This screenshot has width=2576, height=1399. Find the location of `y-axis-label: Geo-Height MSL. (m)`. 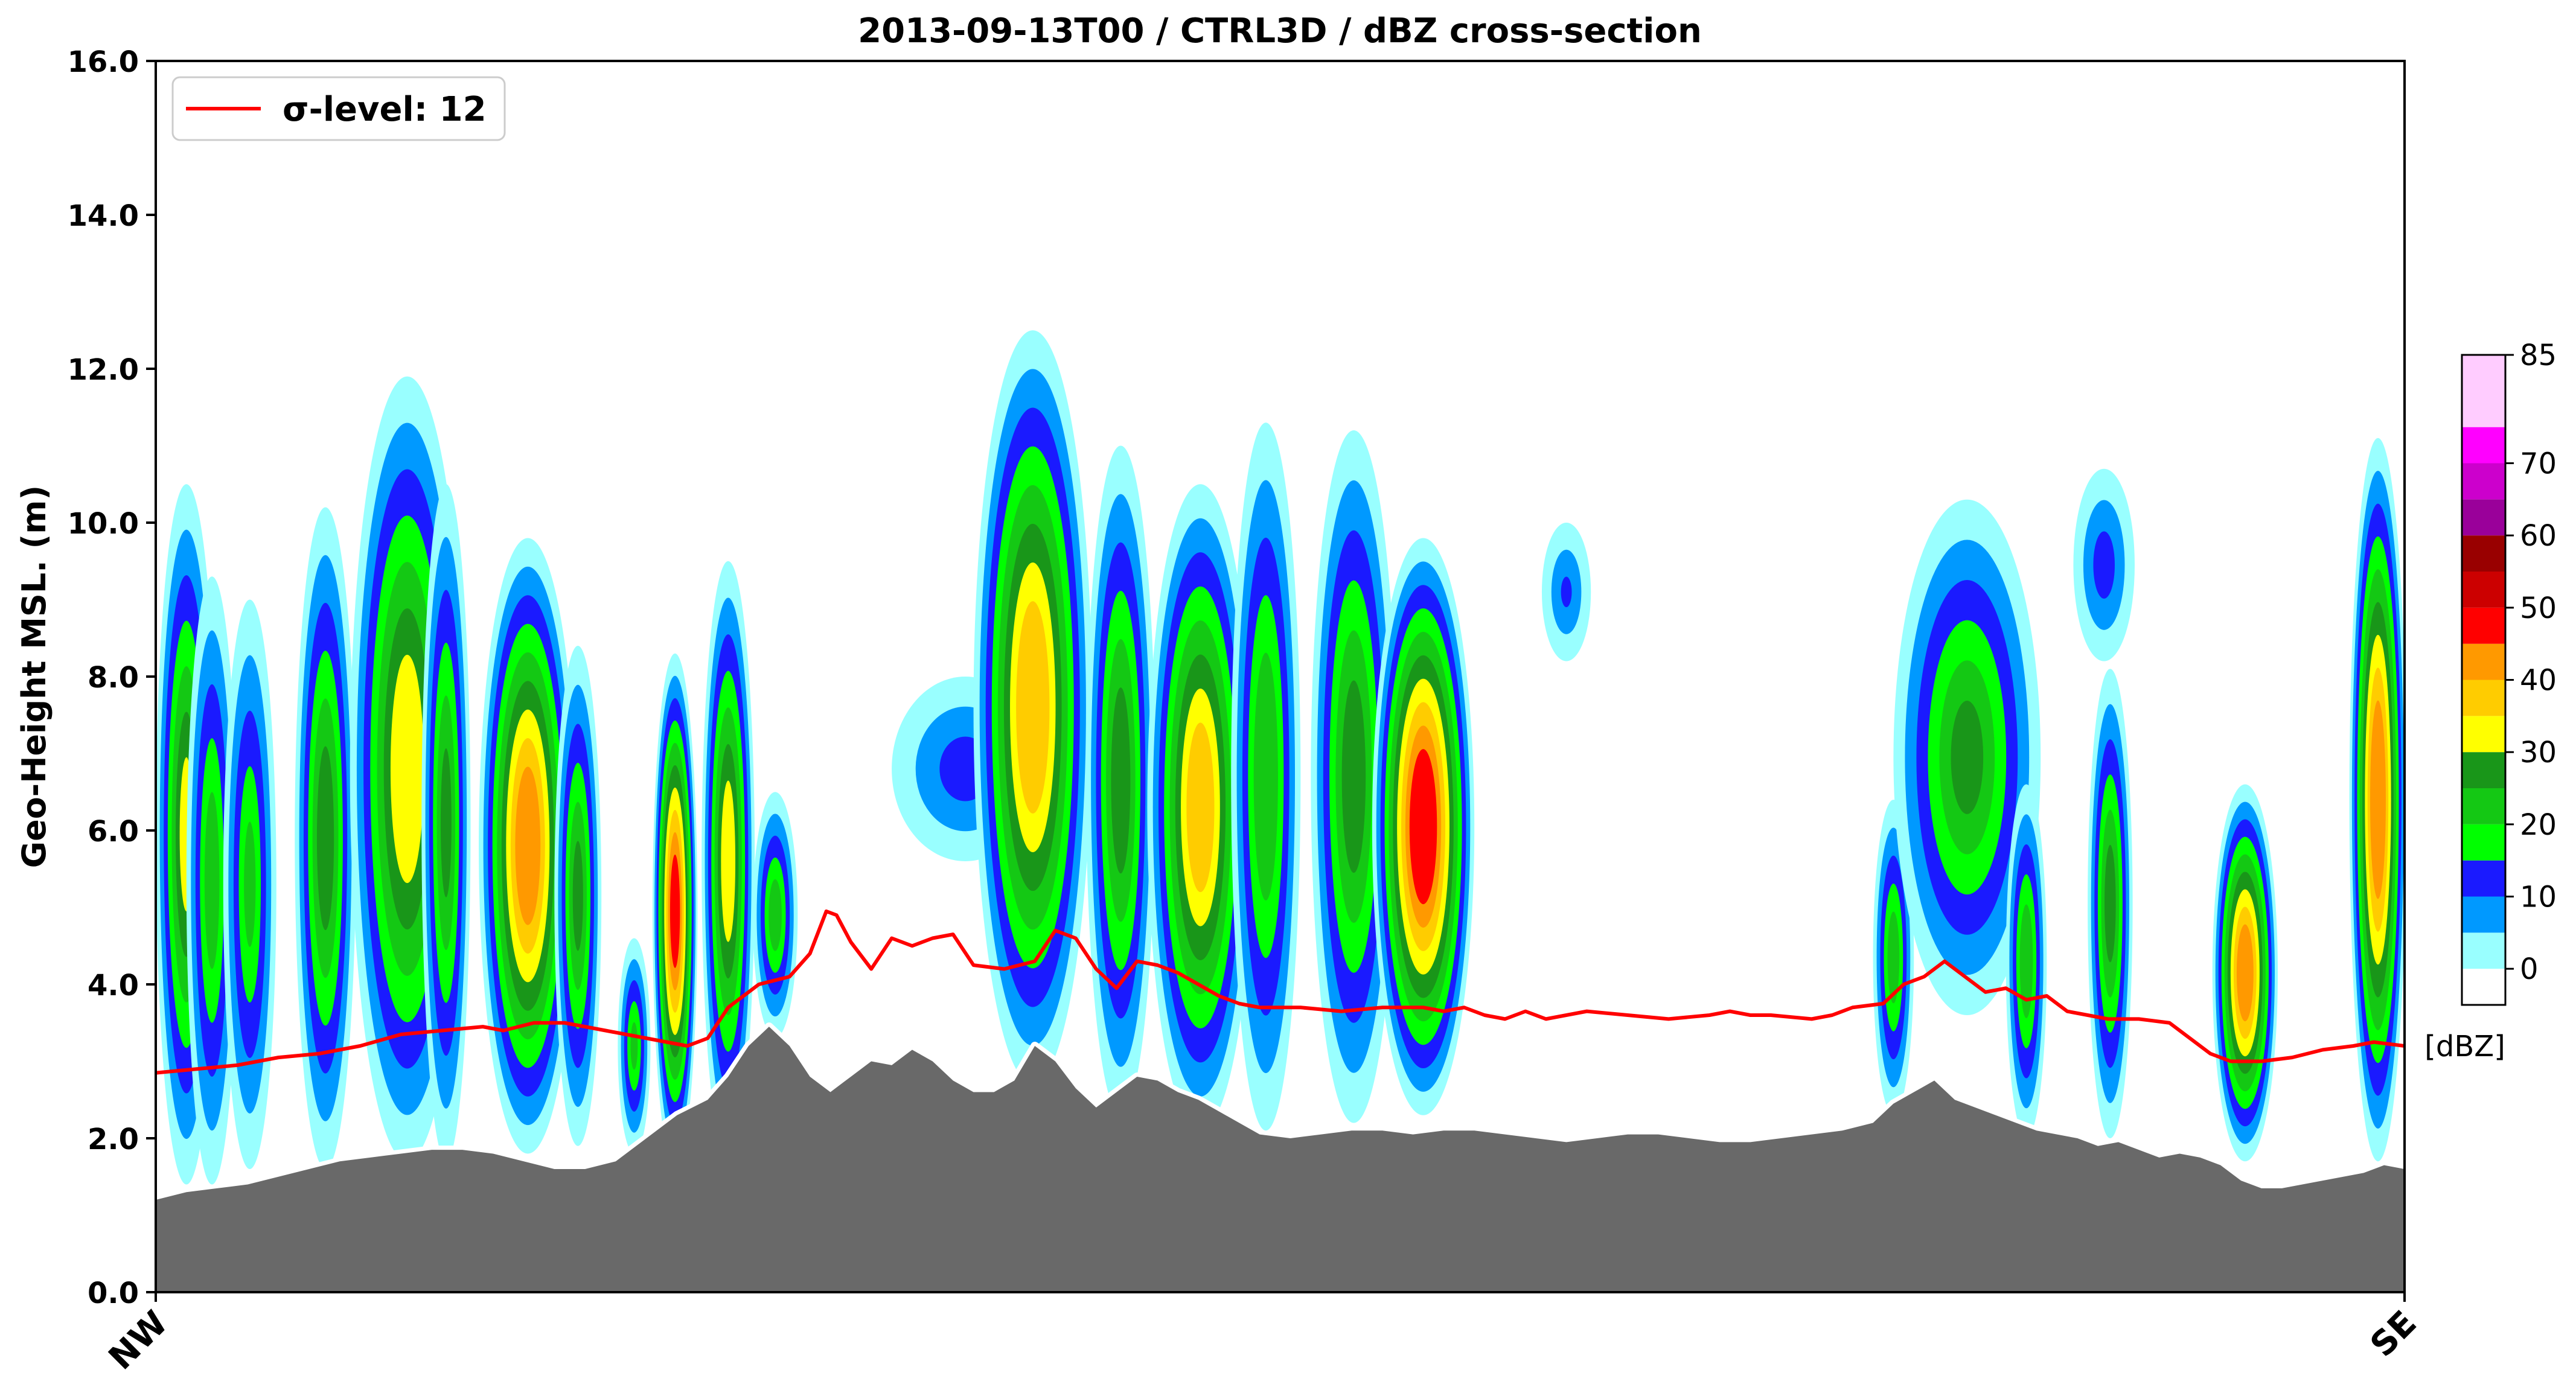

y-axis-label: Geo-Height MSL. (m) is located at coordinates (34, 676).